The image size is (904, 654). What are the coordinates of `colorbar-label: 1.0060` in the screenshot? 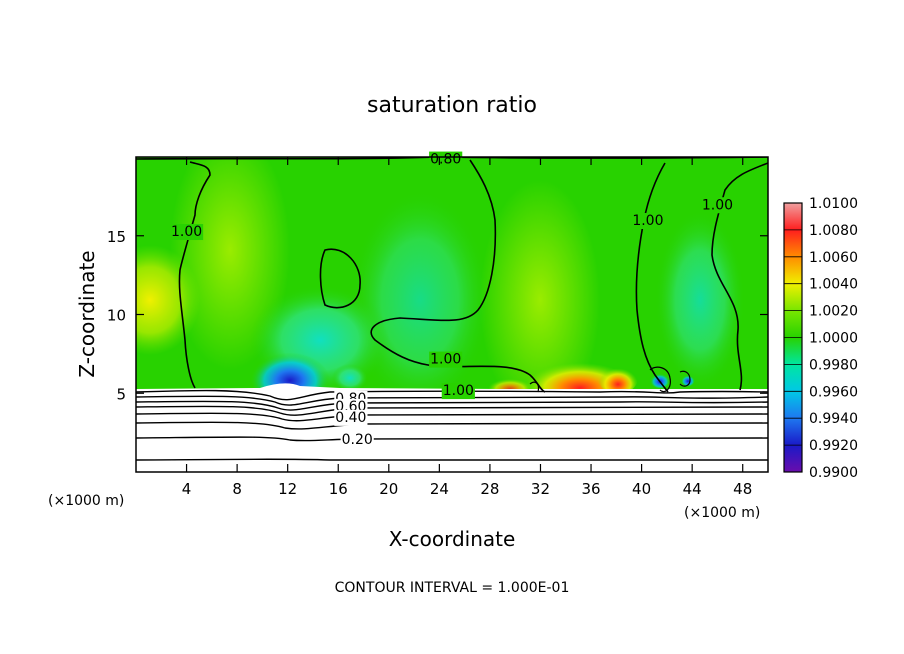 It's located at (833, 258).